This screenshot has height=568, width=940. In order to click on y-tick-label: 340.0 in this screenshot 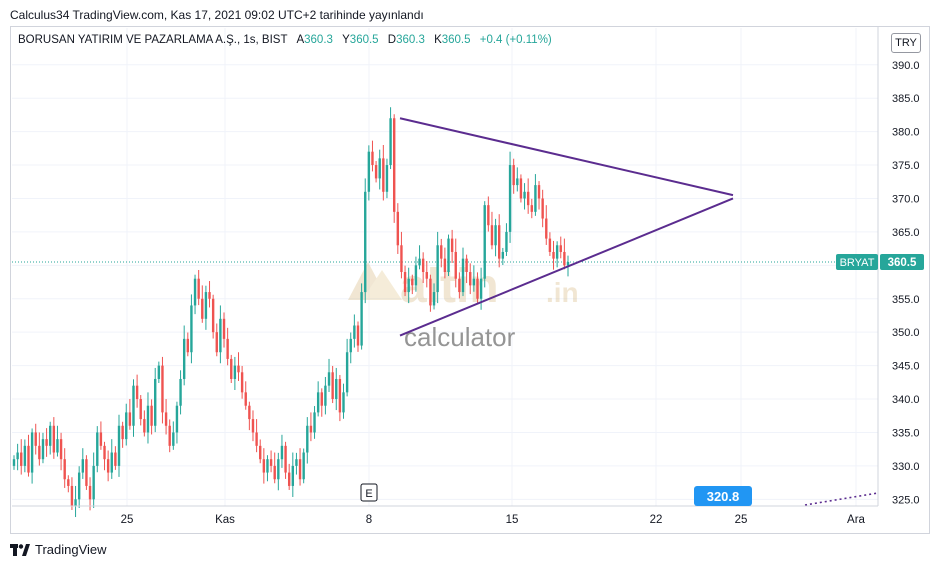, I will do `click(906, 400)`.